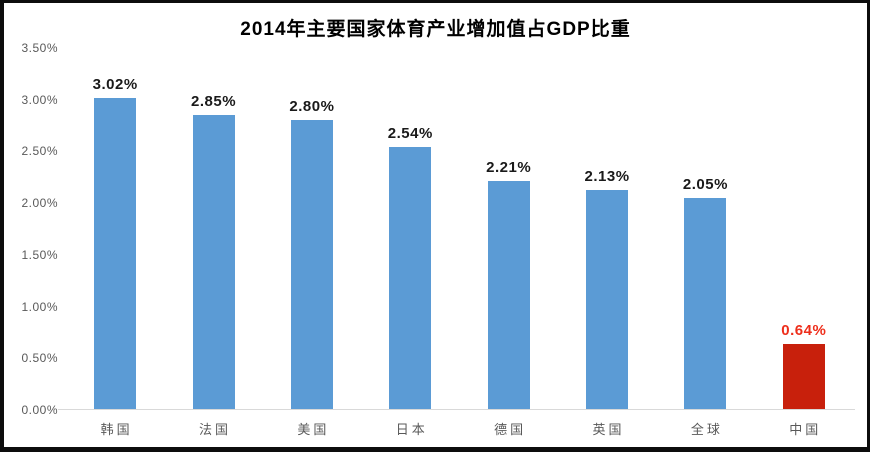 This screenshot has width=870, height=452. What do you see at coordinates (39, 99) in the screenshot?
I see `y-tick-label: 3.00%` at bounding box center [39, 99].